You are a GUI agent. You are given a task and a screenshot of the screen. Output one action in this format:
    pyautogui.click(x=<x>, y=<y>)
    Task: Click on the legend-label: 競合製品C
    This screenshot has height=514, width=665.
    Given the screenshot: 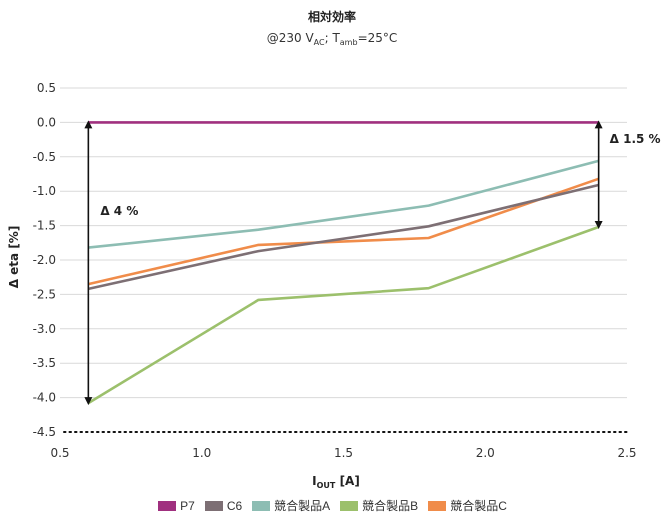 What is the action you would take?
    pyautogui.click(x=478, y=506)
    